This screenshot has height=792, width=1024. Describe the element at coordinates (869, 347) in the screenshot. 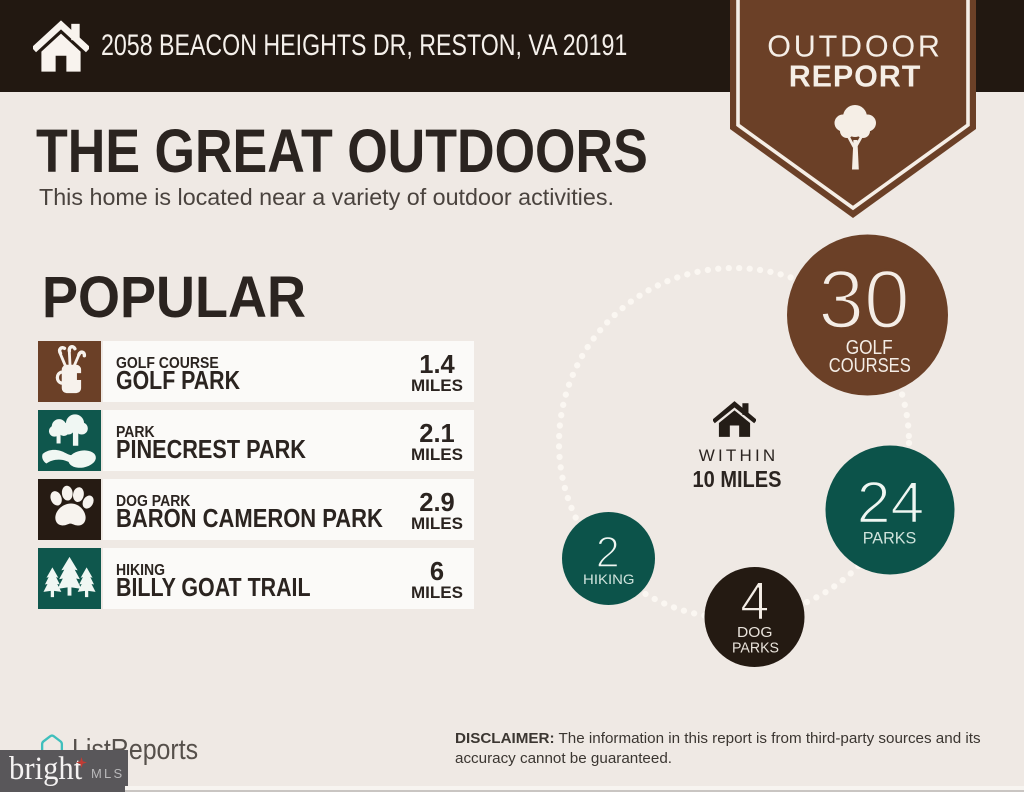

I see `svg-text: GOLF` at that location.